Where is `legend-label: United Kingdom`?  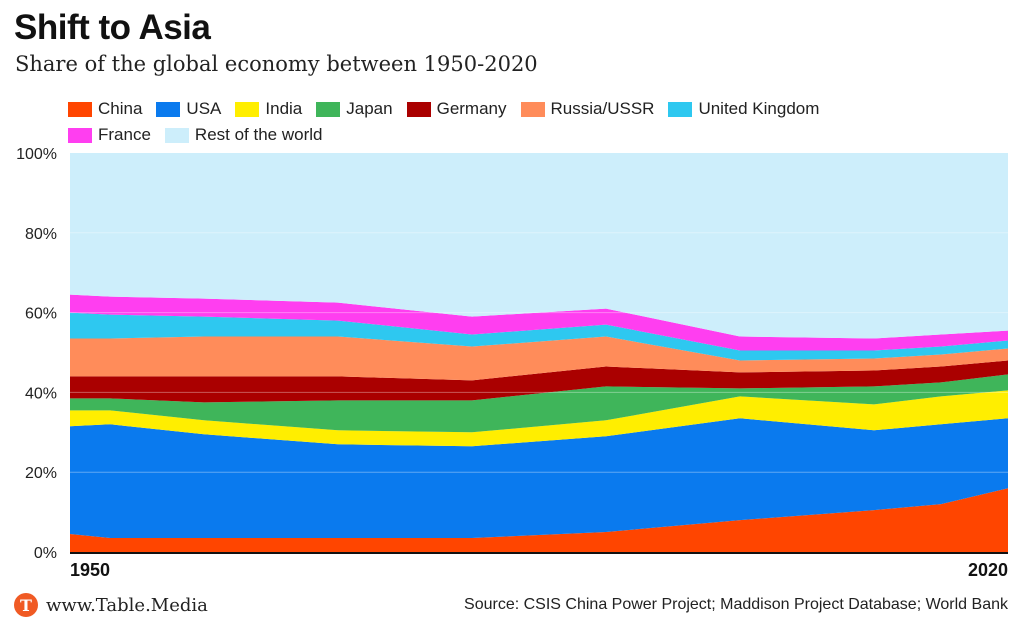
legend-label: United Kingdom is located at coordinates (759, 108).